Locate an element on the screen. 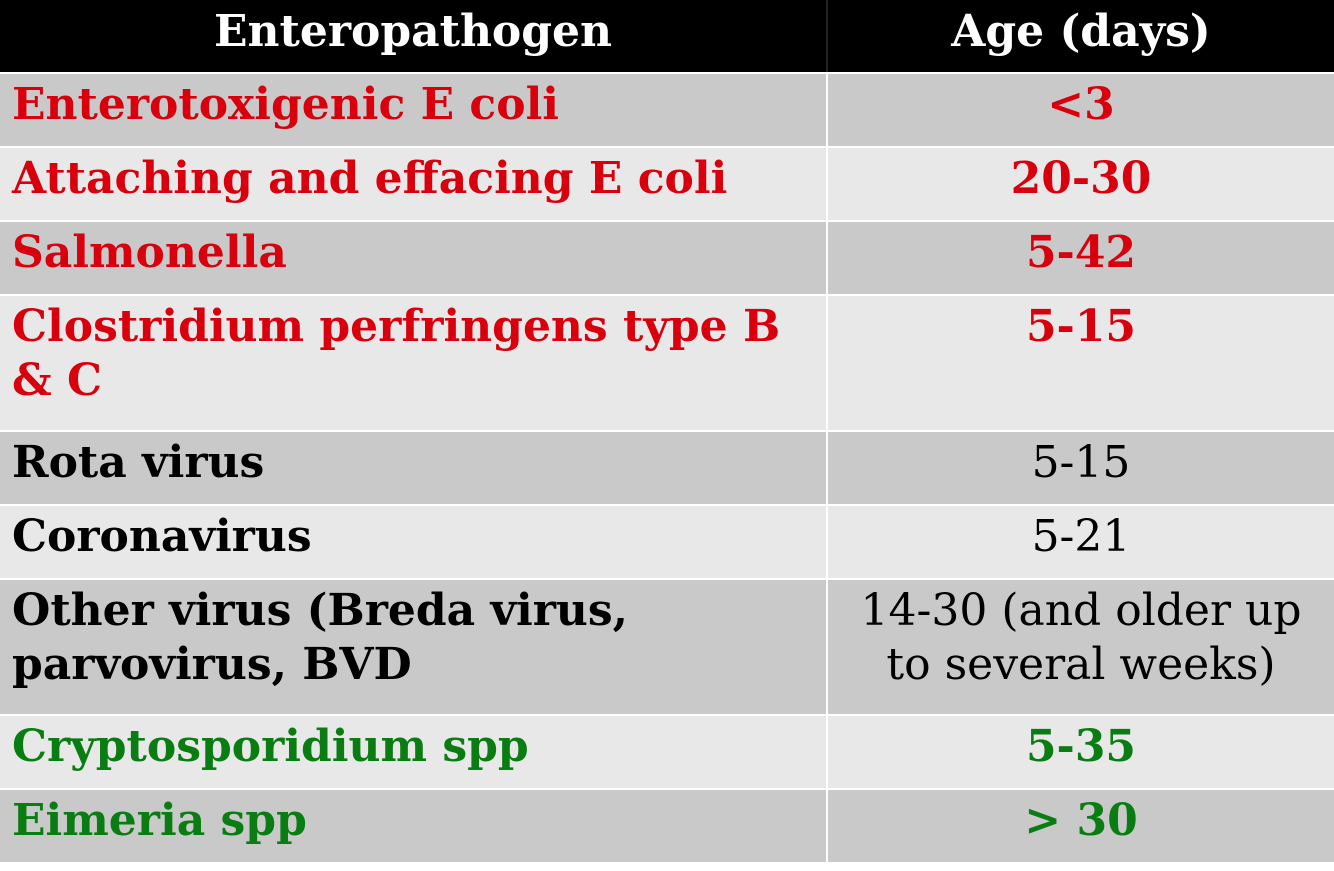 The image size is (1334, 871). pathogen-cell: Enterotoxigenic E coli is located at coordinates (414, 110).